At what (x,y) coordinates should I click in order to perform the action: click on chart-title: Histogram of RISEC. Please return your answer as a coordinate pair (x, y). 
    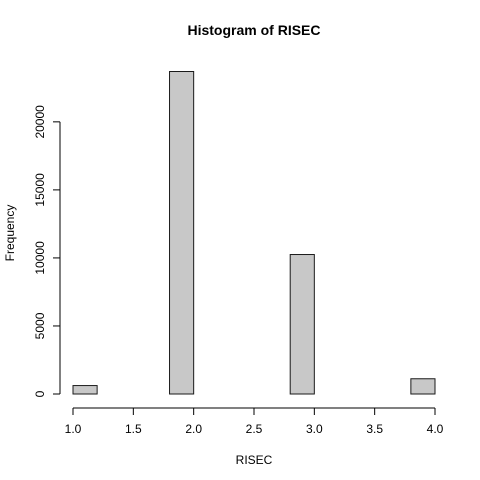
    Looking at the image, I should click on (253, 30).